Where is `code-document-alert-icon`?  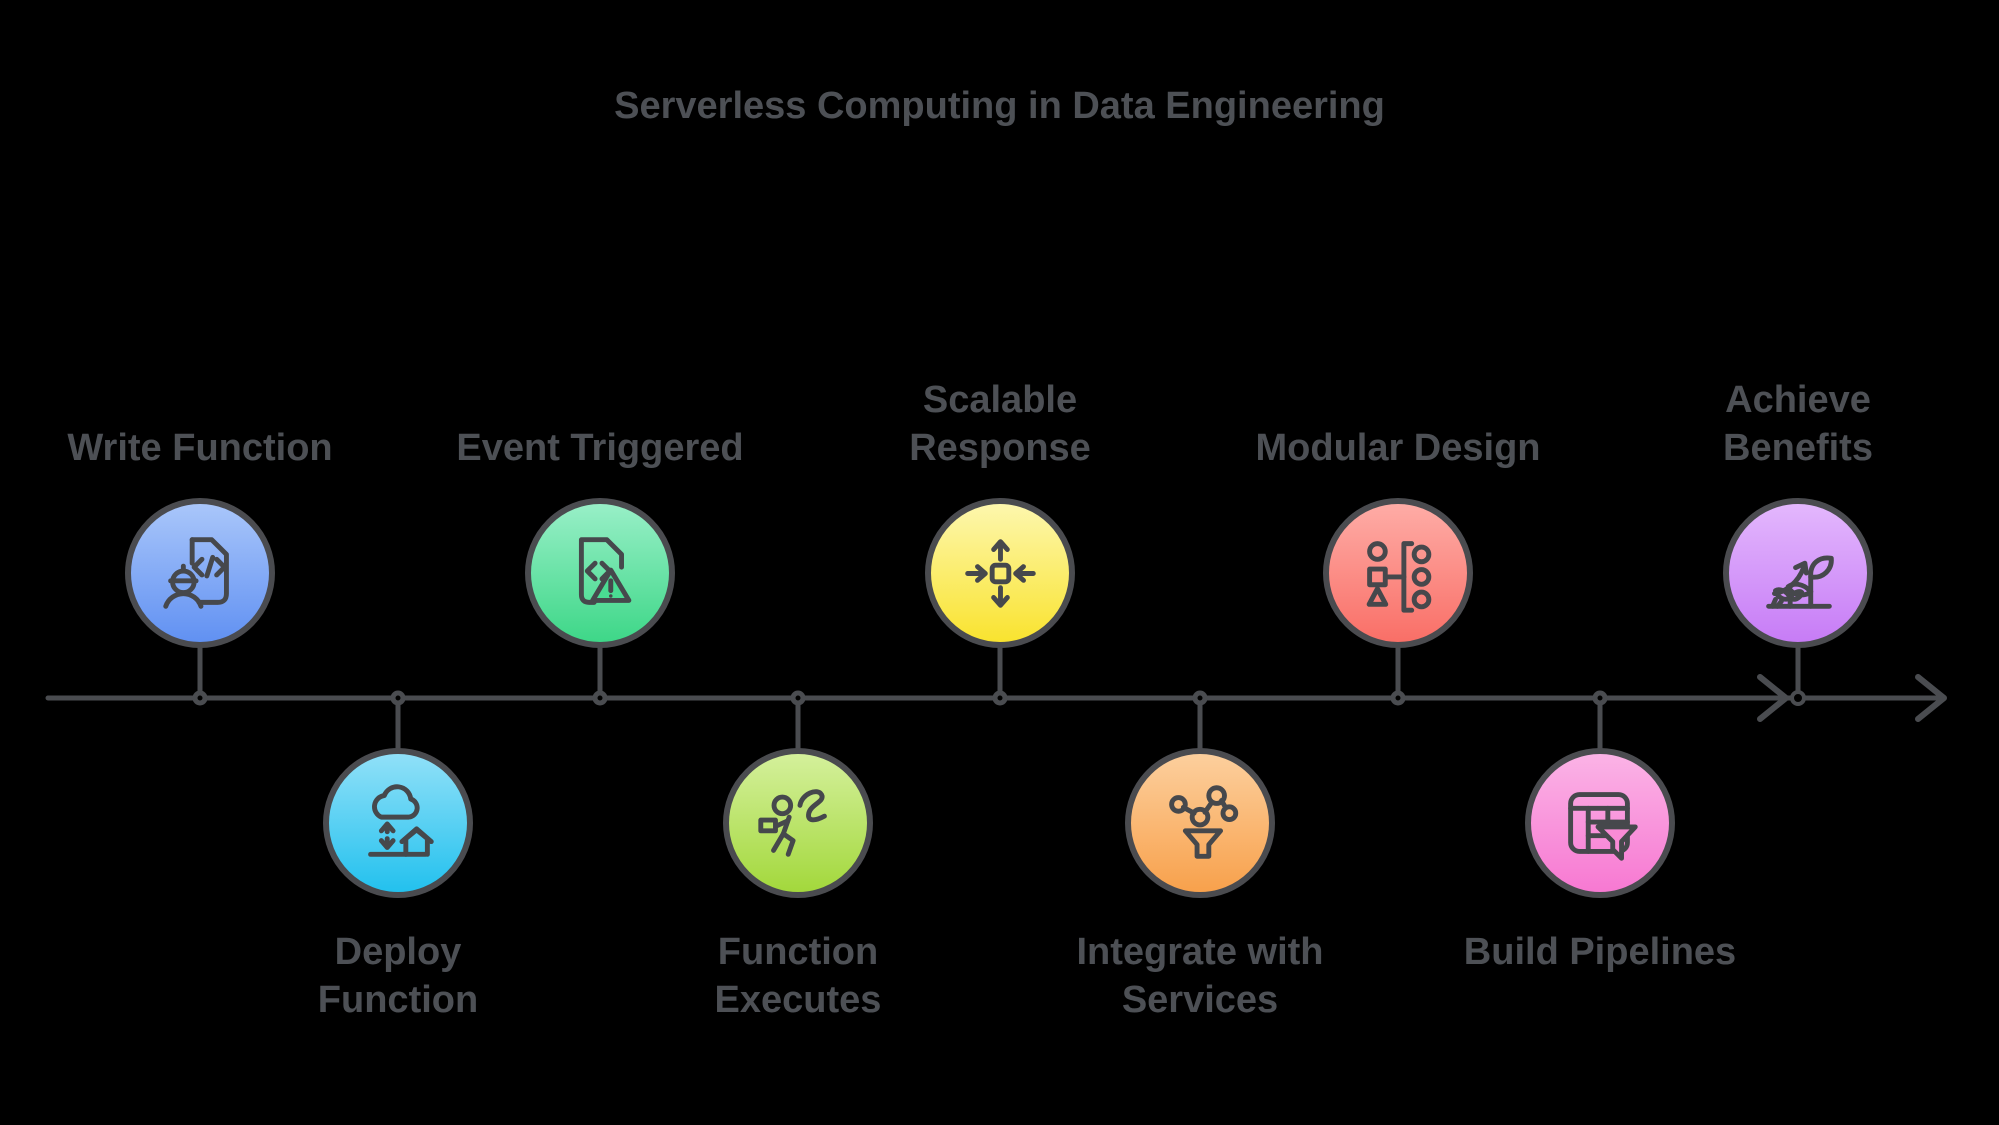 code-document-alert-icon is located at coordinates (605, 571).